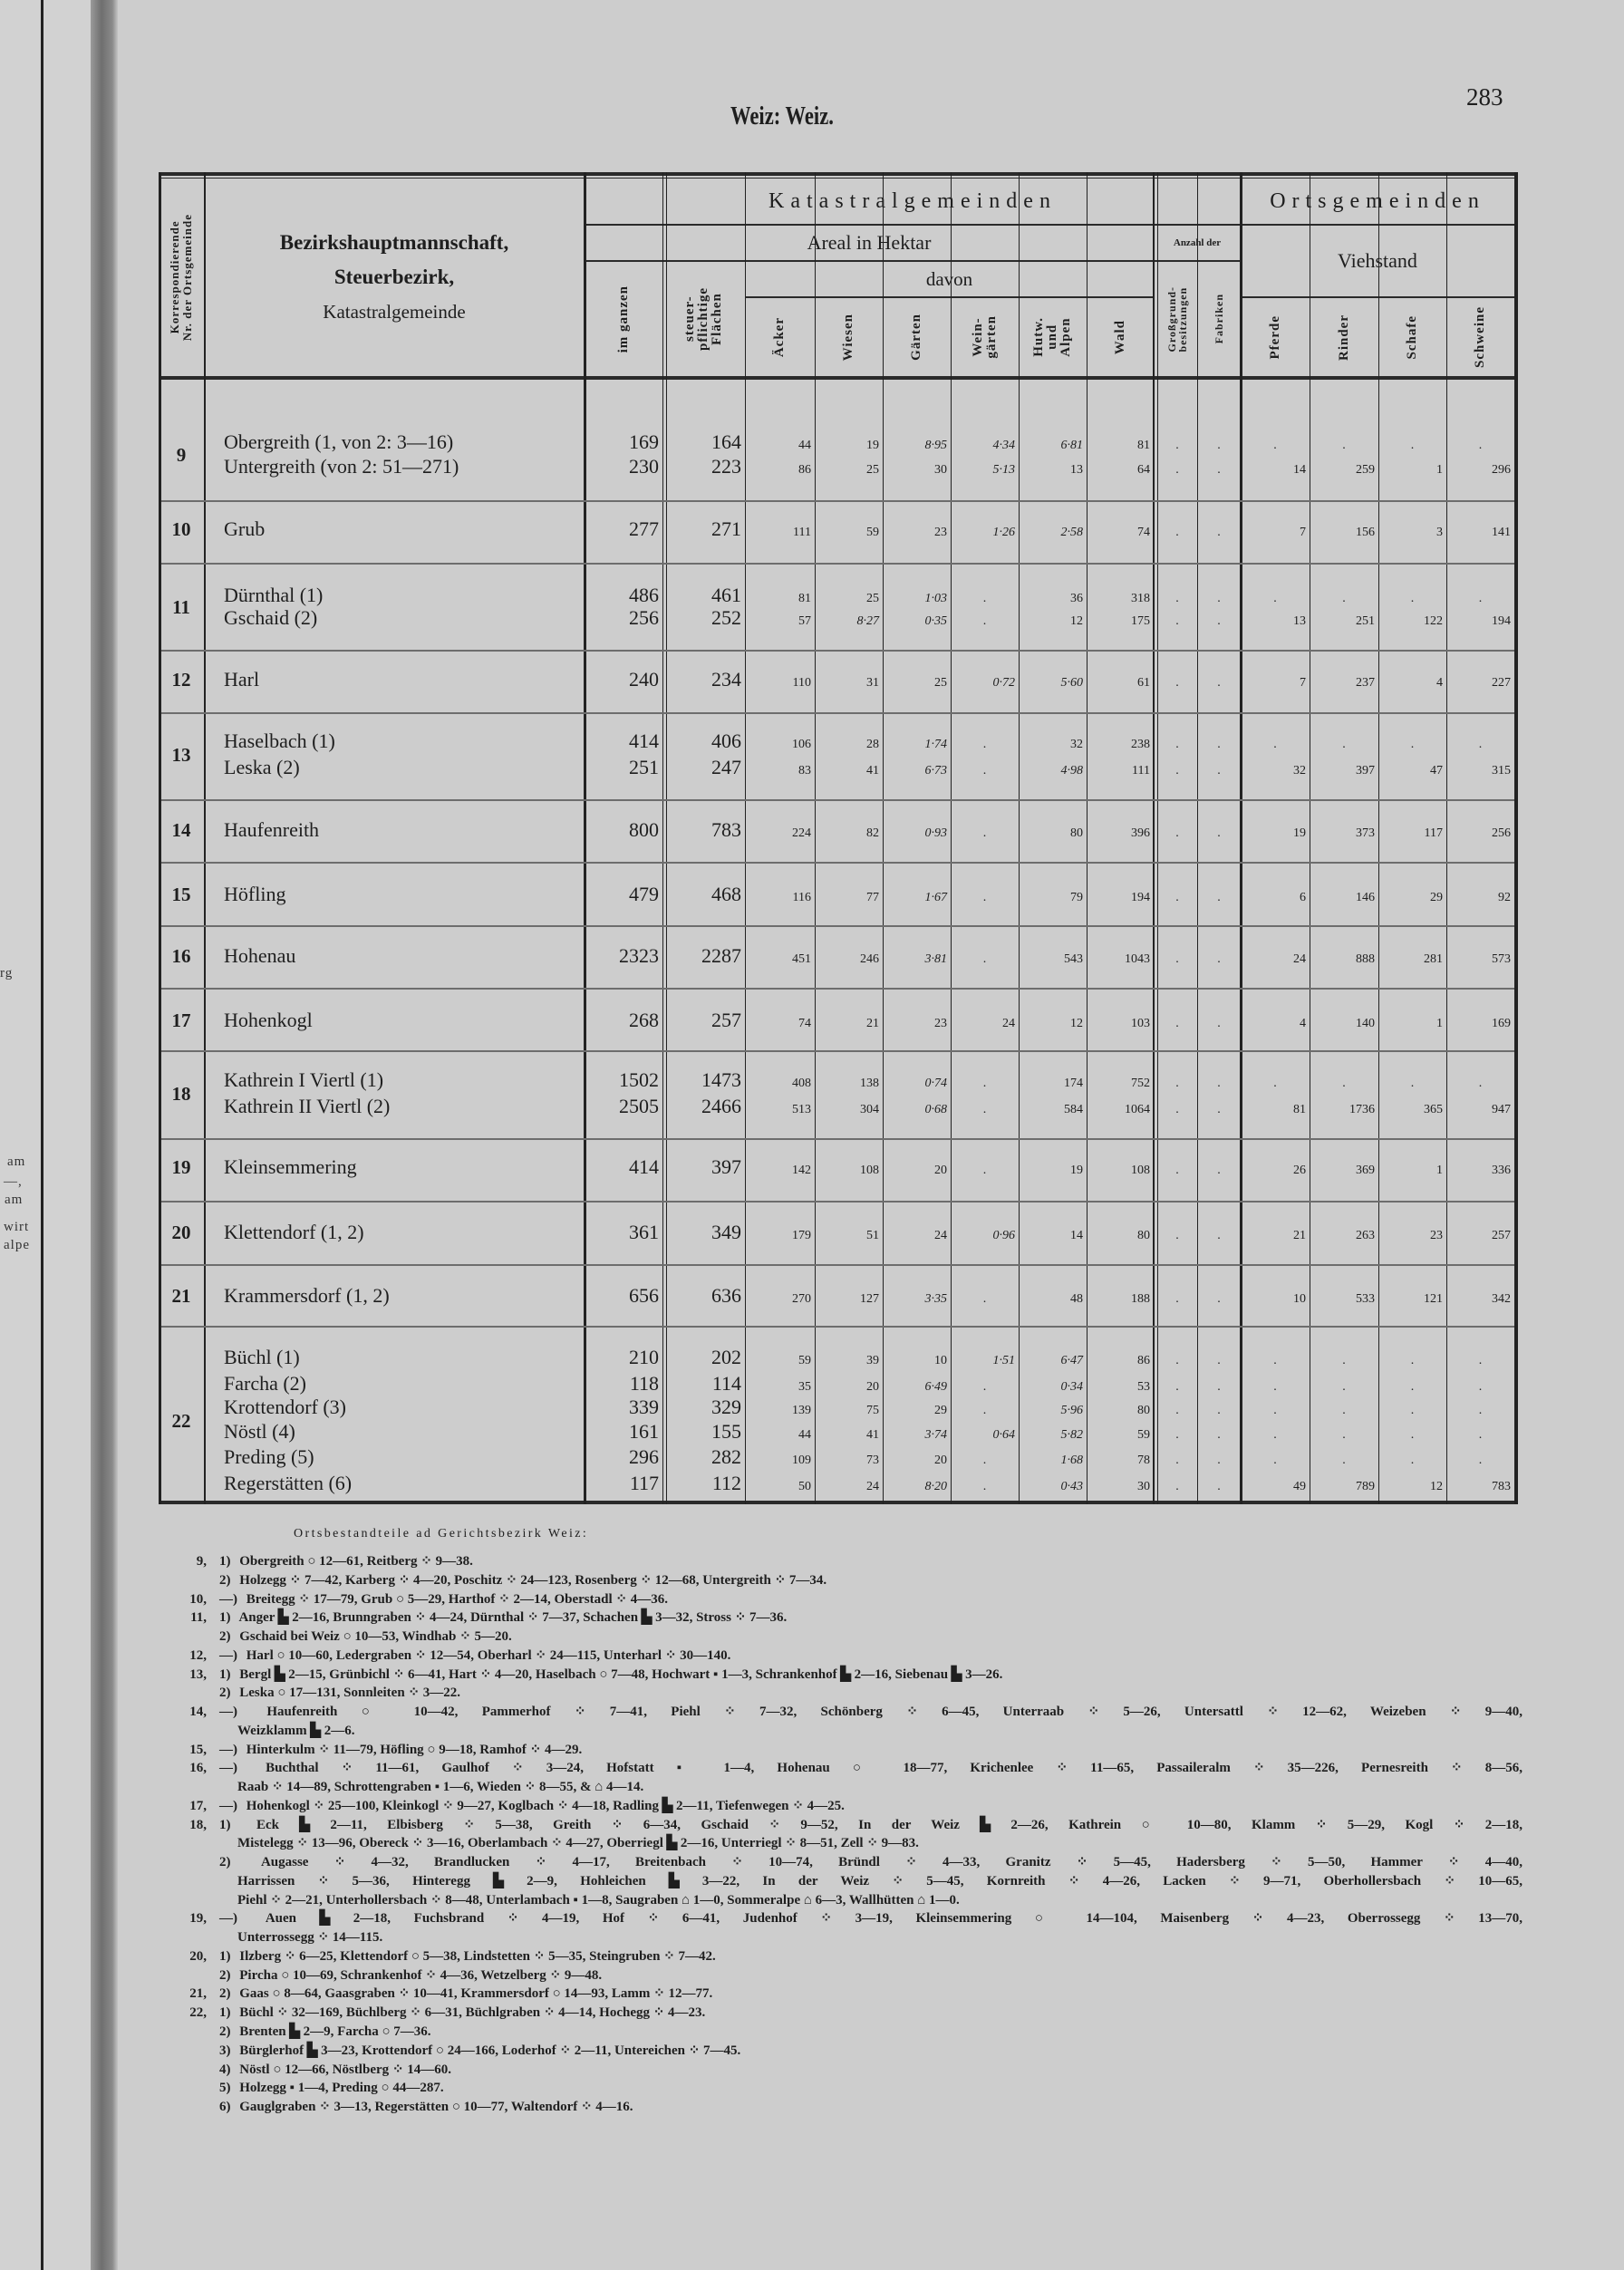  What do you see at coordinates (838, 1502) in the screenshot?
I see `table-bottom-rule` at bounding box center [838, 1502].